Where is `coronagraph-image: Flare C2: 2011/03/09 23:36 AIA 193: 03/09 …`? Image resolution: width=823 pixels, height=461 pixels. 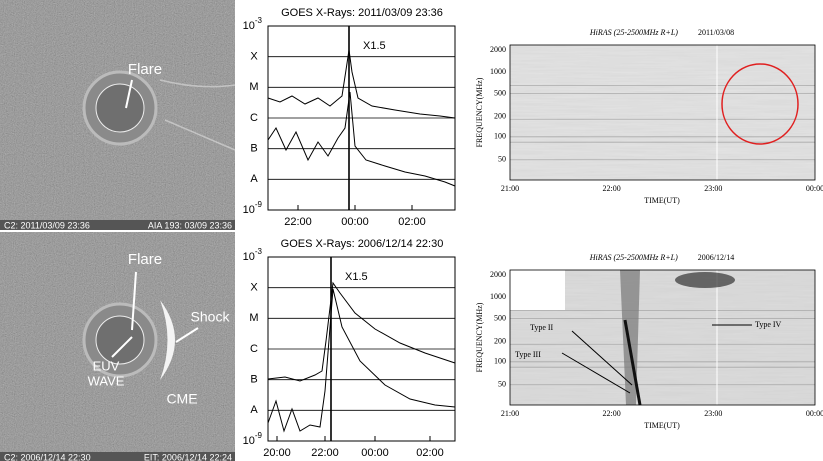 coronagraph-image: Flare C2: 2011/03/09 23:36 AIA 193: 03/09 … is located at coordinates (118, 115).